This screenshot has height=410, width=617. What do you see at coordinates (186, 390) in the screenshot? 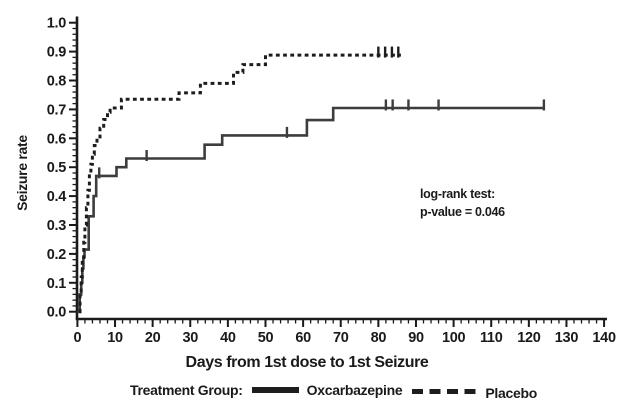
I see `legend-title: Treatment Group:` at bounding box center [186, 390].